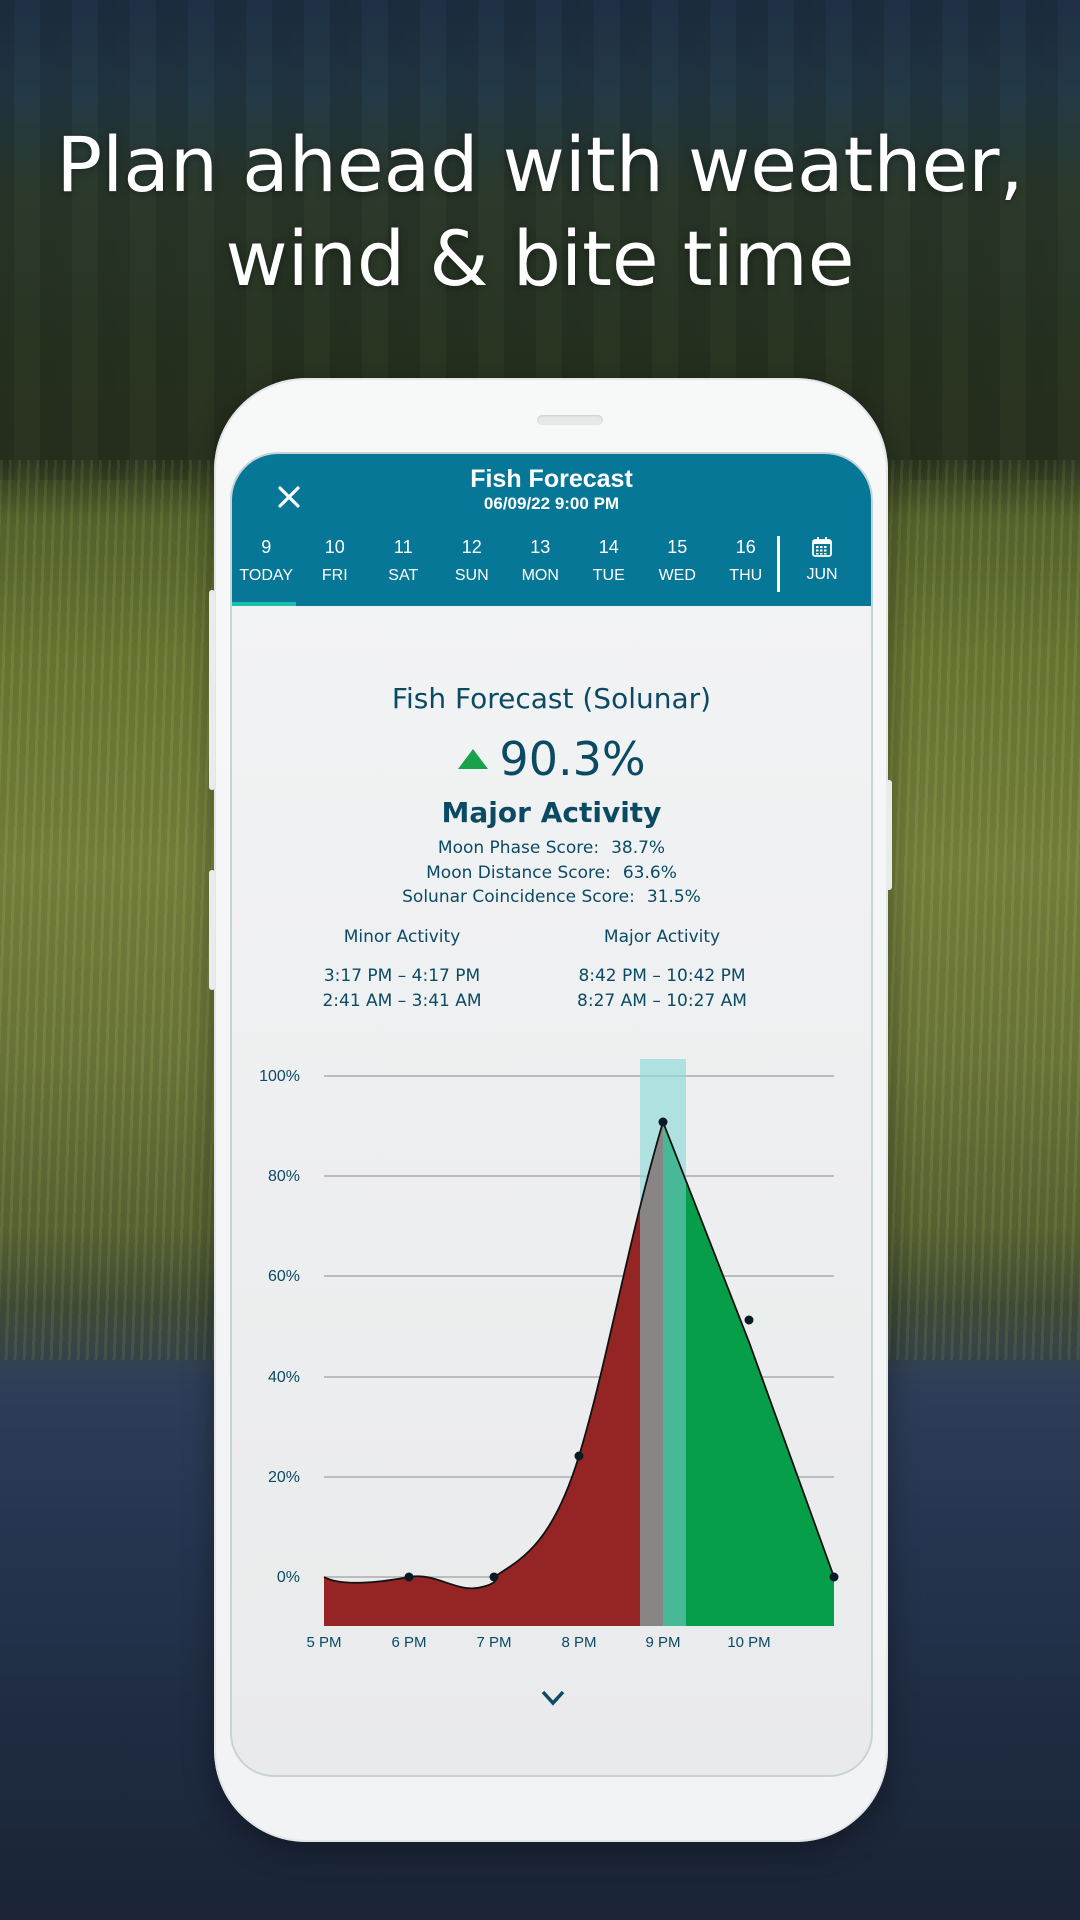  Describe the element at coordinates (822, 560) in the screenshot. I see `month-picker-tab: JUN` at that location.